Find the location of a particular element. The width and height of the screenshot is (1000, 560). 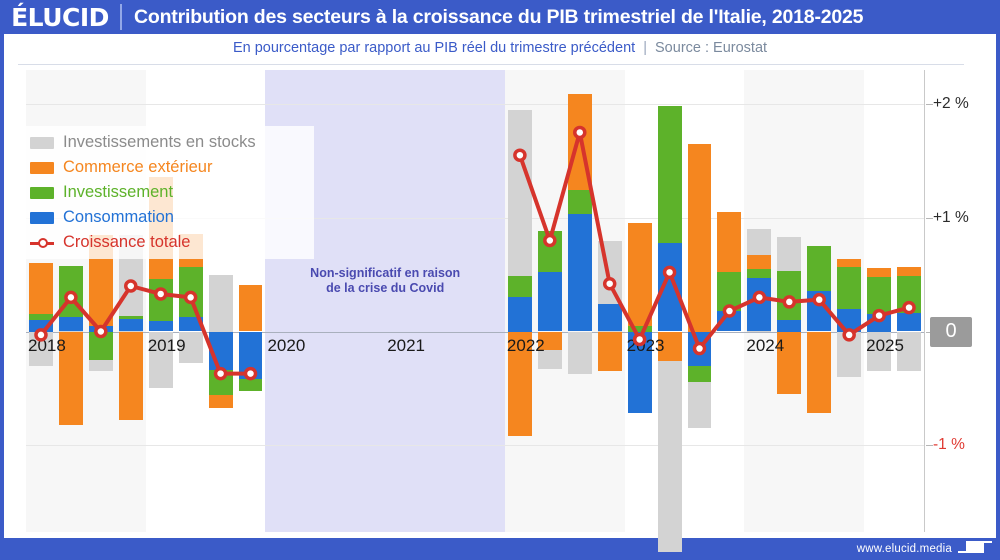

legend-item: Commerce extérieur is located at coordinates (169, 167).